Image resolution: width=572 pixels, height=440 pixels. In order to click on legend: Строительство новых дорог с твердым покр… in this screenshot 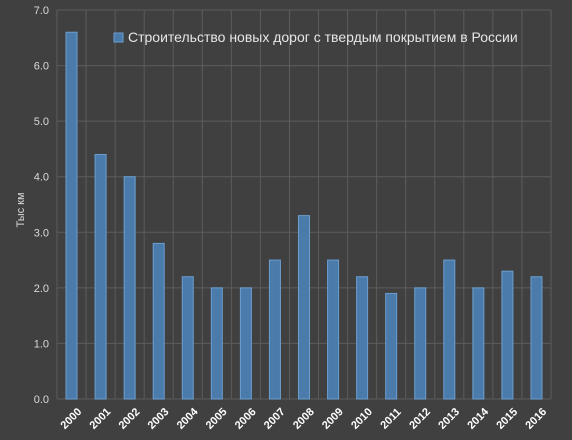, I will do `click(315, 37)`.